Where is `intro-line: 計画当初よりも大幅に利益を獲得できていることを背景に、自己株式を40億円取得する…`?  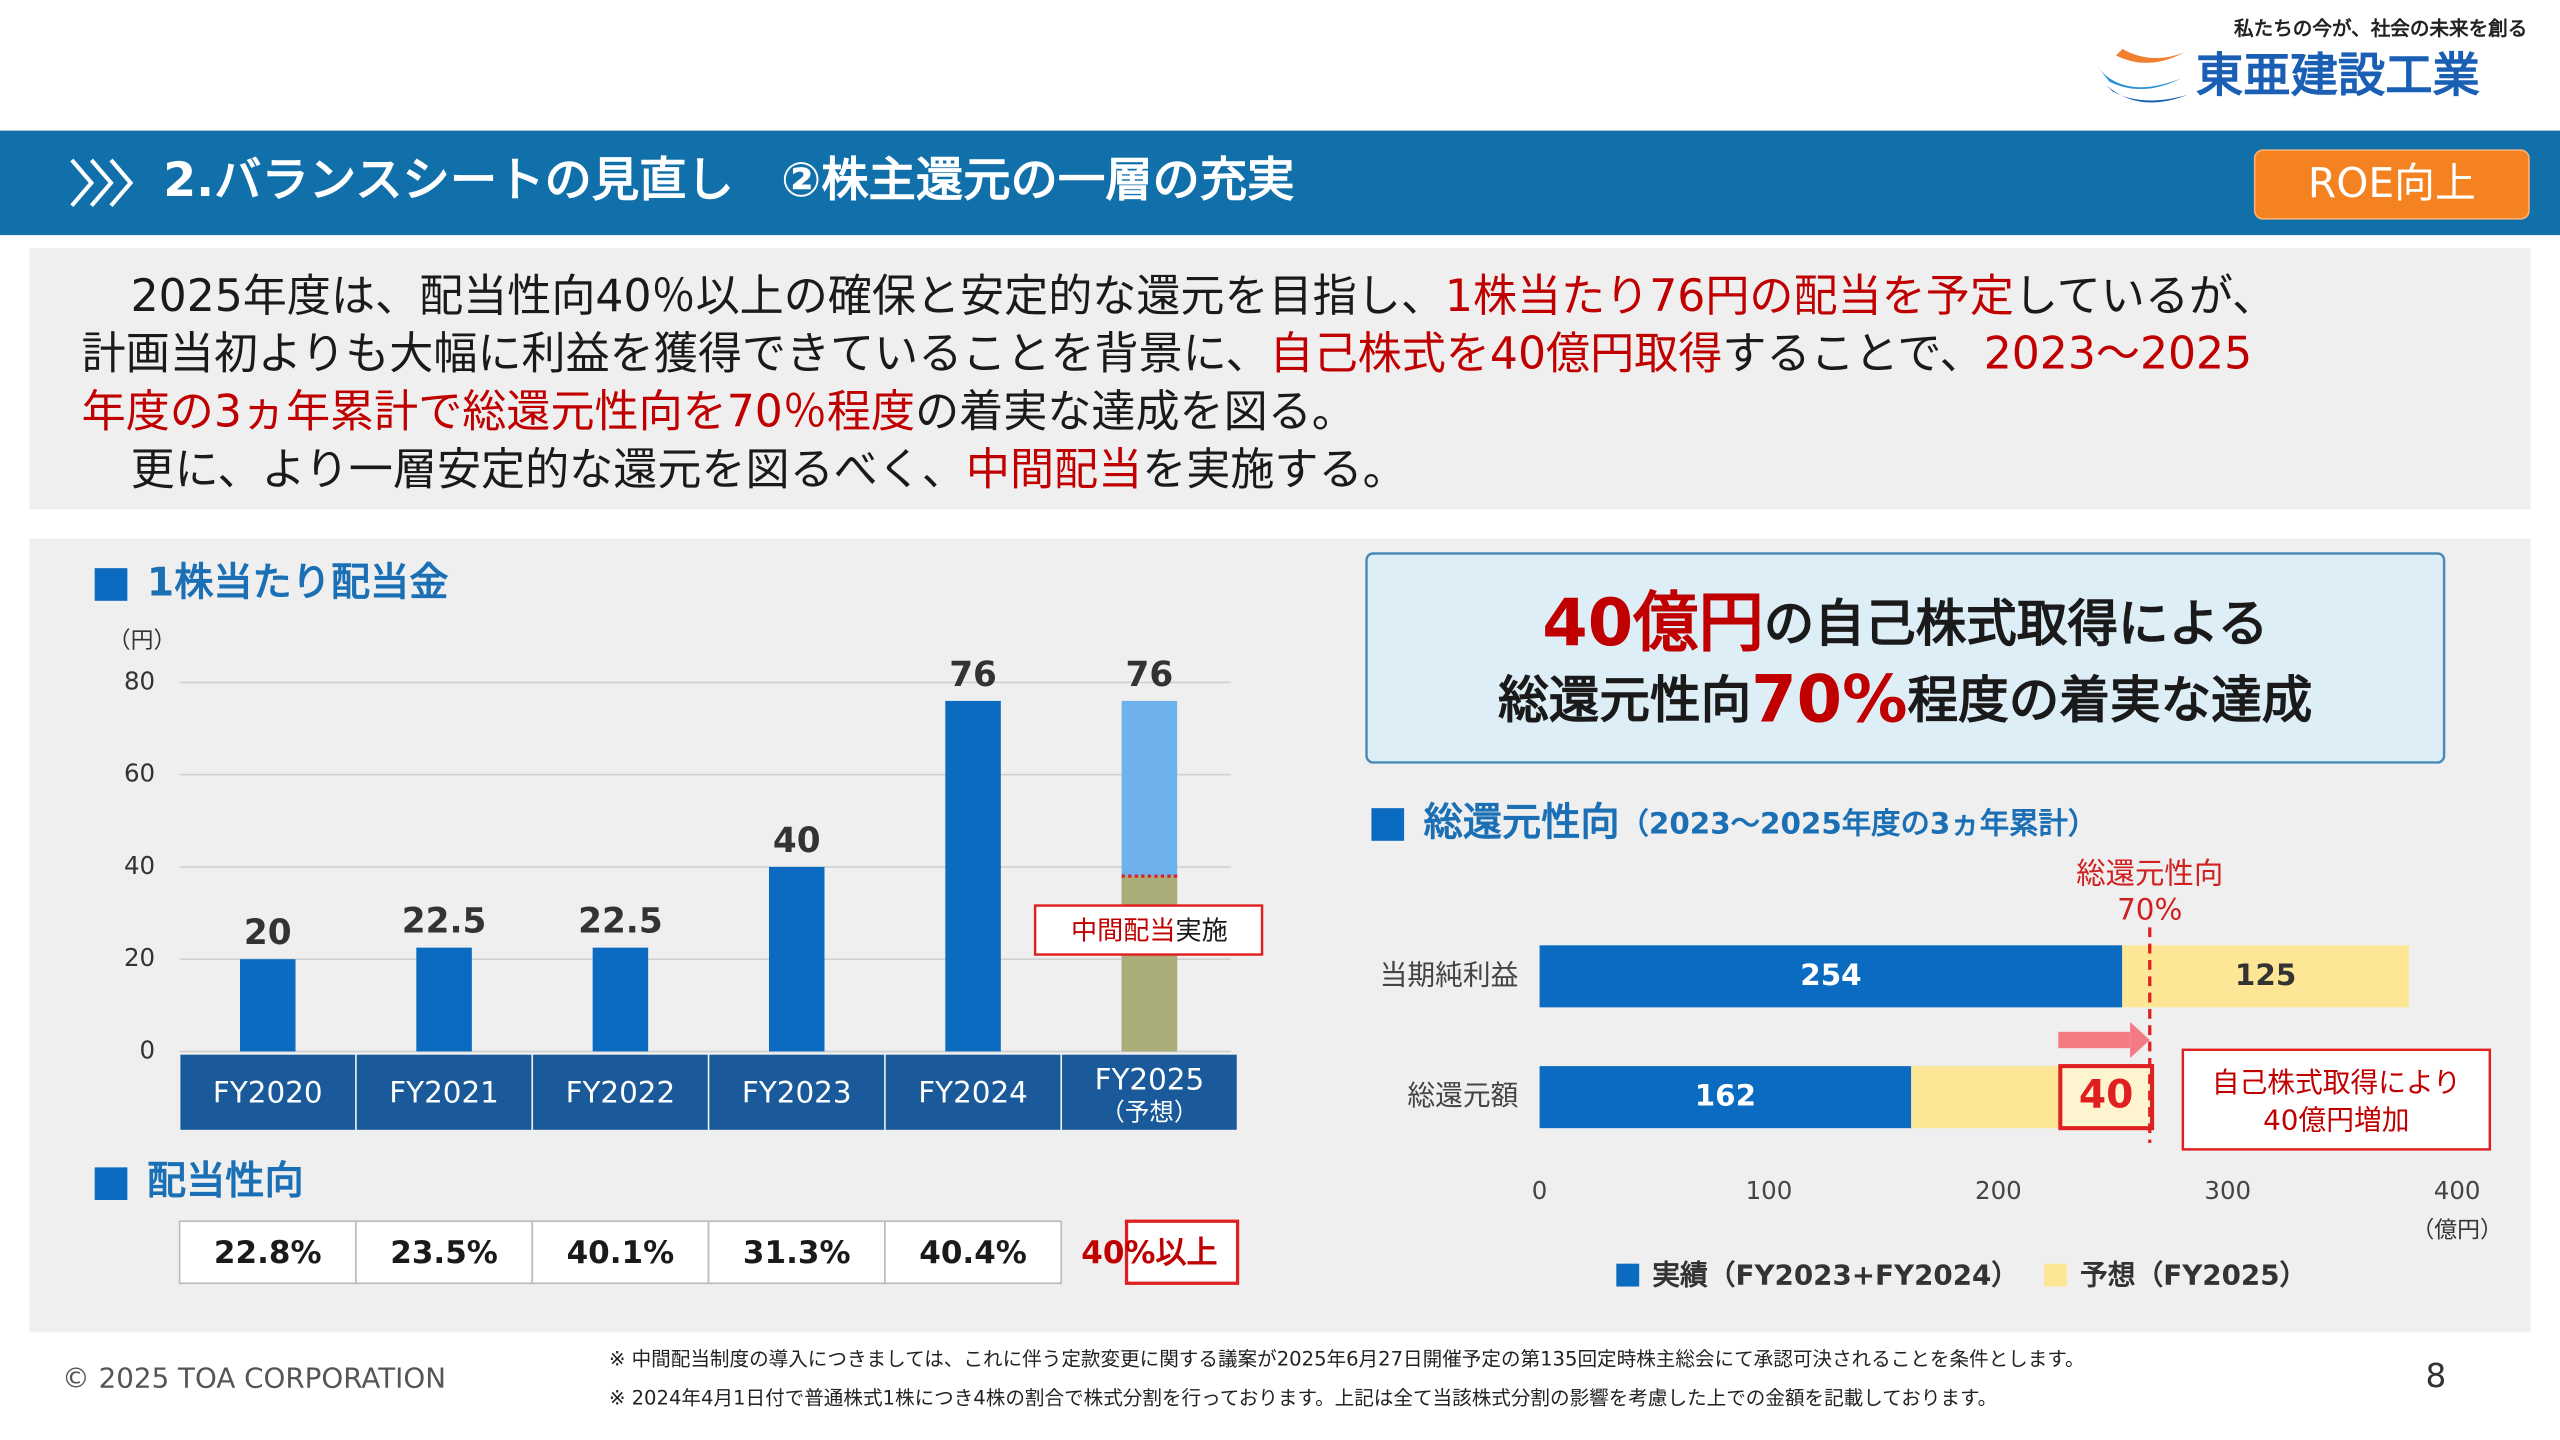
intro-line: 計画当初よりも大幅に利益を獲得できていることを背景に、自己株式を40億円取得する… is located at coordinates (1167, 354).